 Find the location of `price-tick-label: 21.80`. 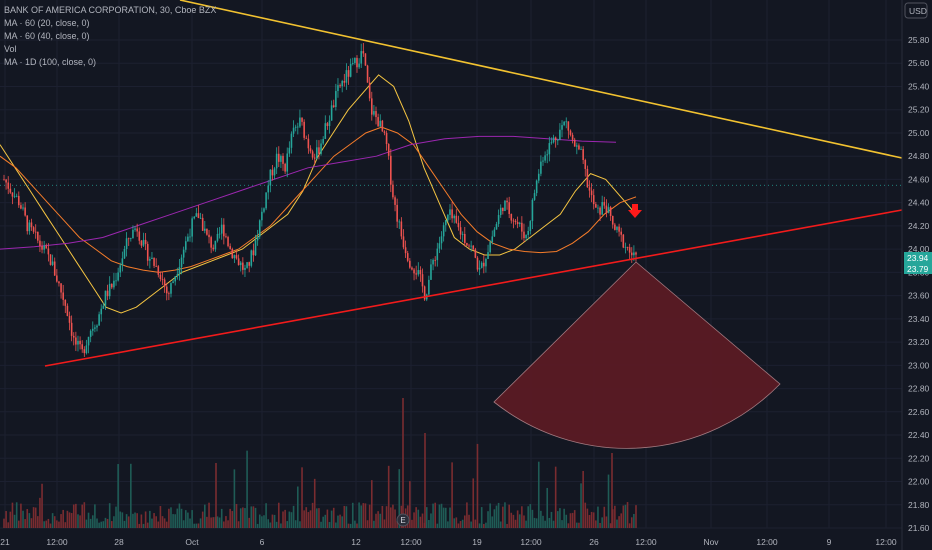

price-tick-label: 21.80 is located at coordinates (919, 505).